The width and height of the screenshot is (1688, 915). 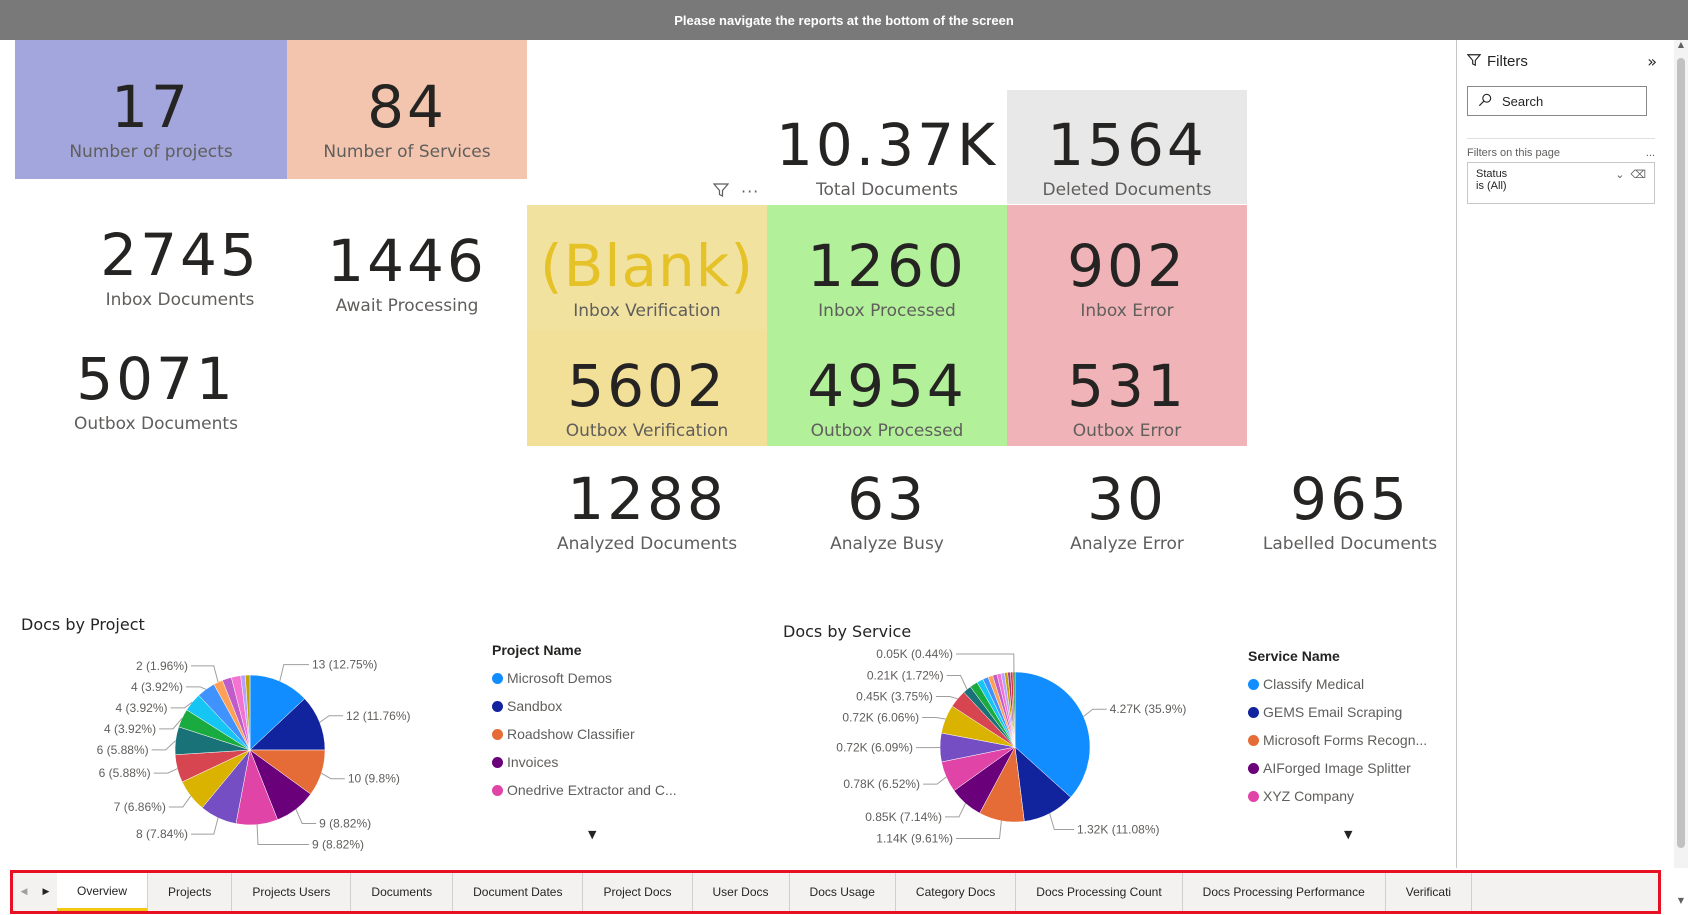 What do you see at coordinates (190, 892) in the screenshot?
I see `tab-projects: Projects` at bounding box center [190, 892].